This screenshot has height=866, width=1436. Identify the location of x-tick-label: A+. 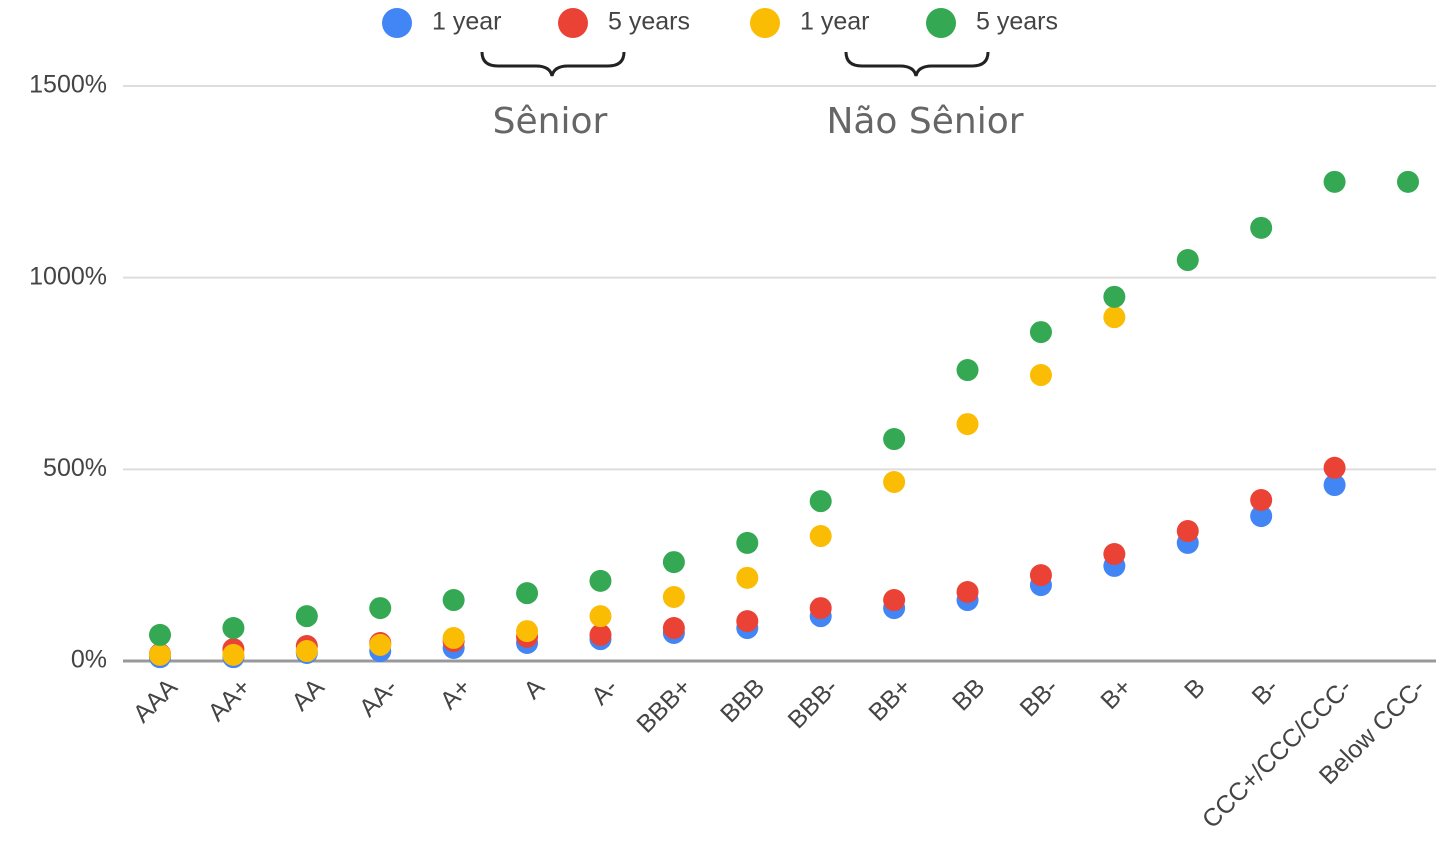
(456, 694).